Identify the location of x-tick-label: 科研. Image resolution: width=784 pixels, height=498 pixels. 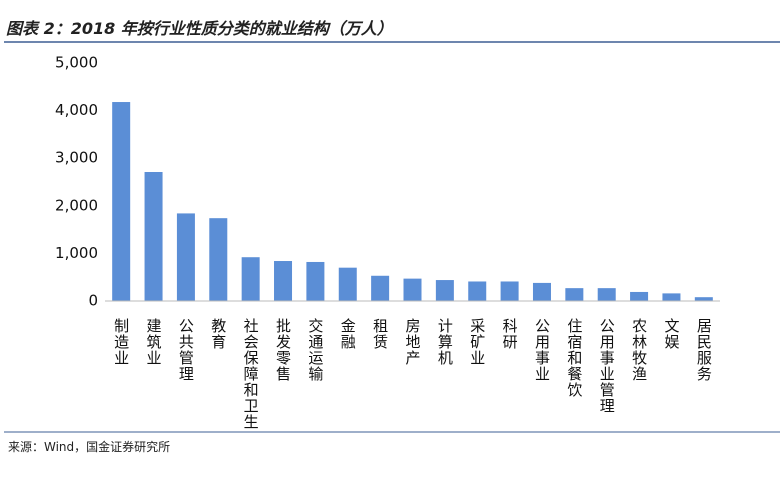
(510, 334).